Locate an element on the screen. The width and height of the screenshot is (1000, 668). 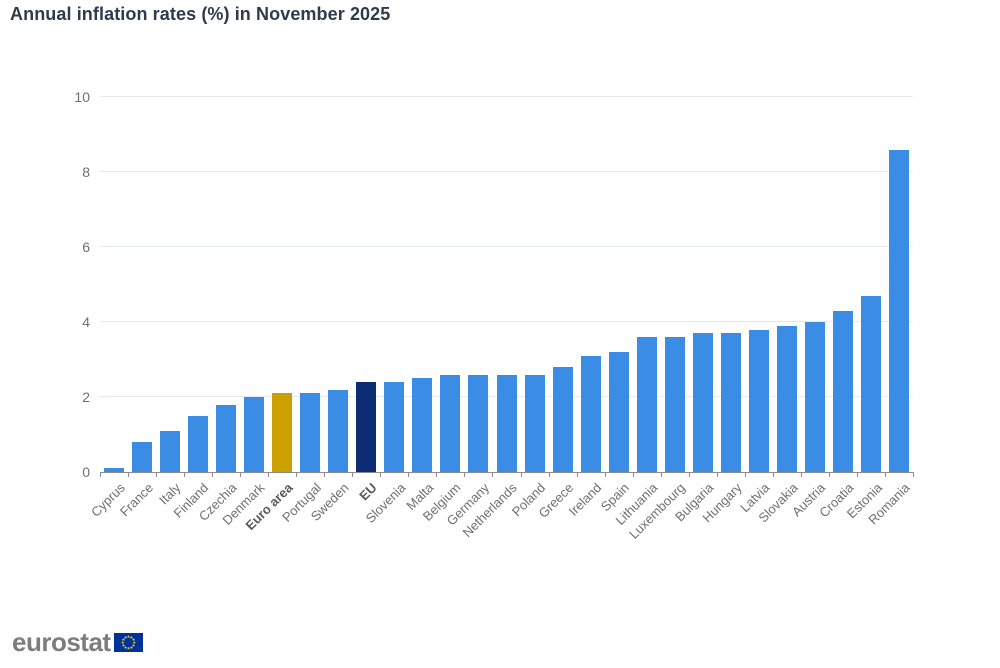
y-axis-label: 4 is located at coordinates (86, 322).